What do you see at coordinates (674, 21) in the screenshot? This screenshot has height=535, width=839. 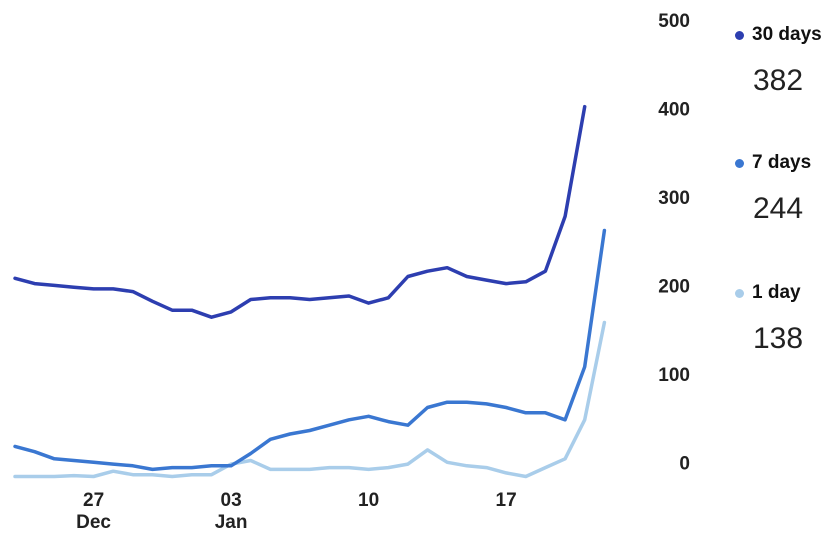 I see `y-tick-label: 500` at bounding box center [674, 21].